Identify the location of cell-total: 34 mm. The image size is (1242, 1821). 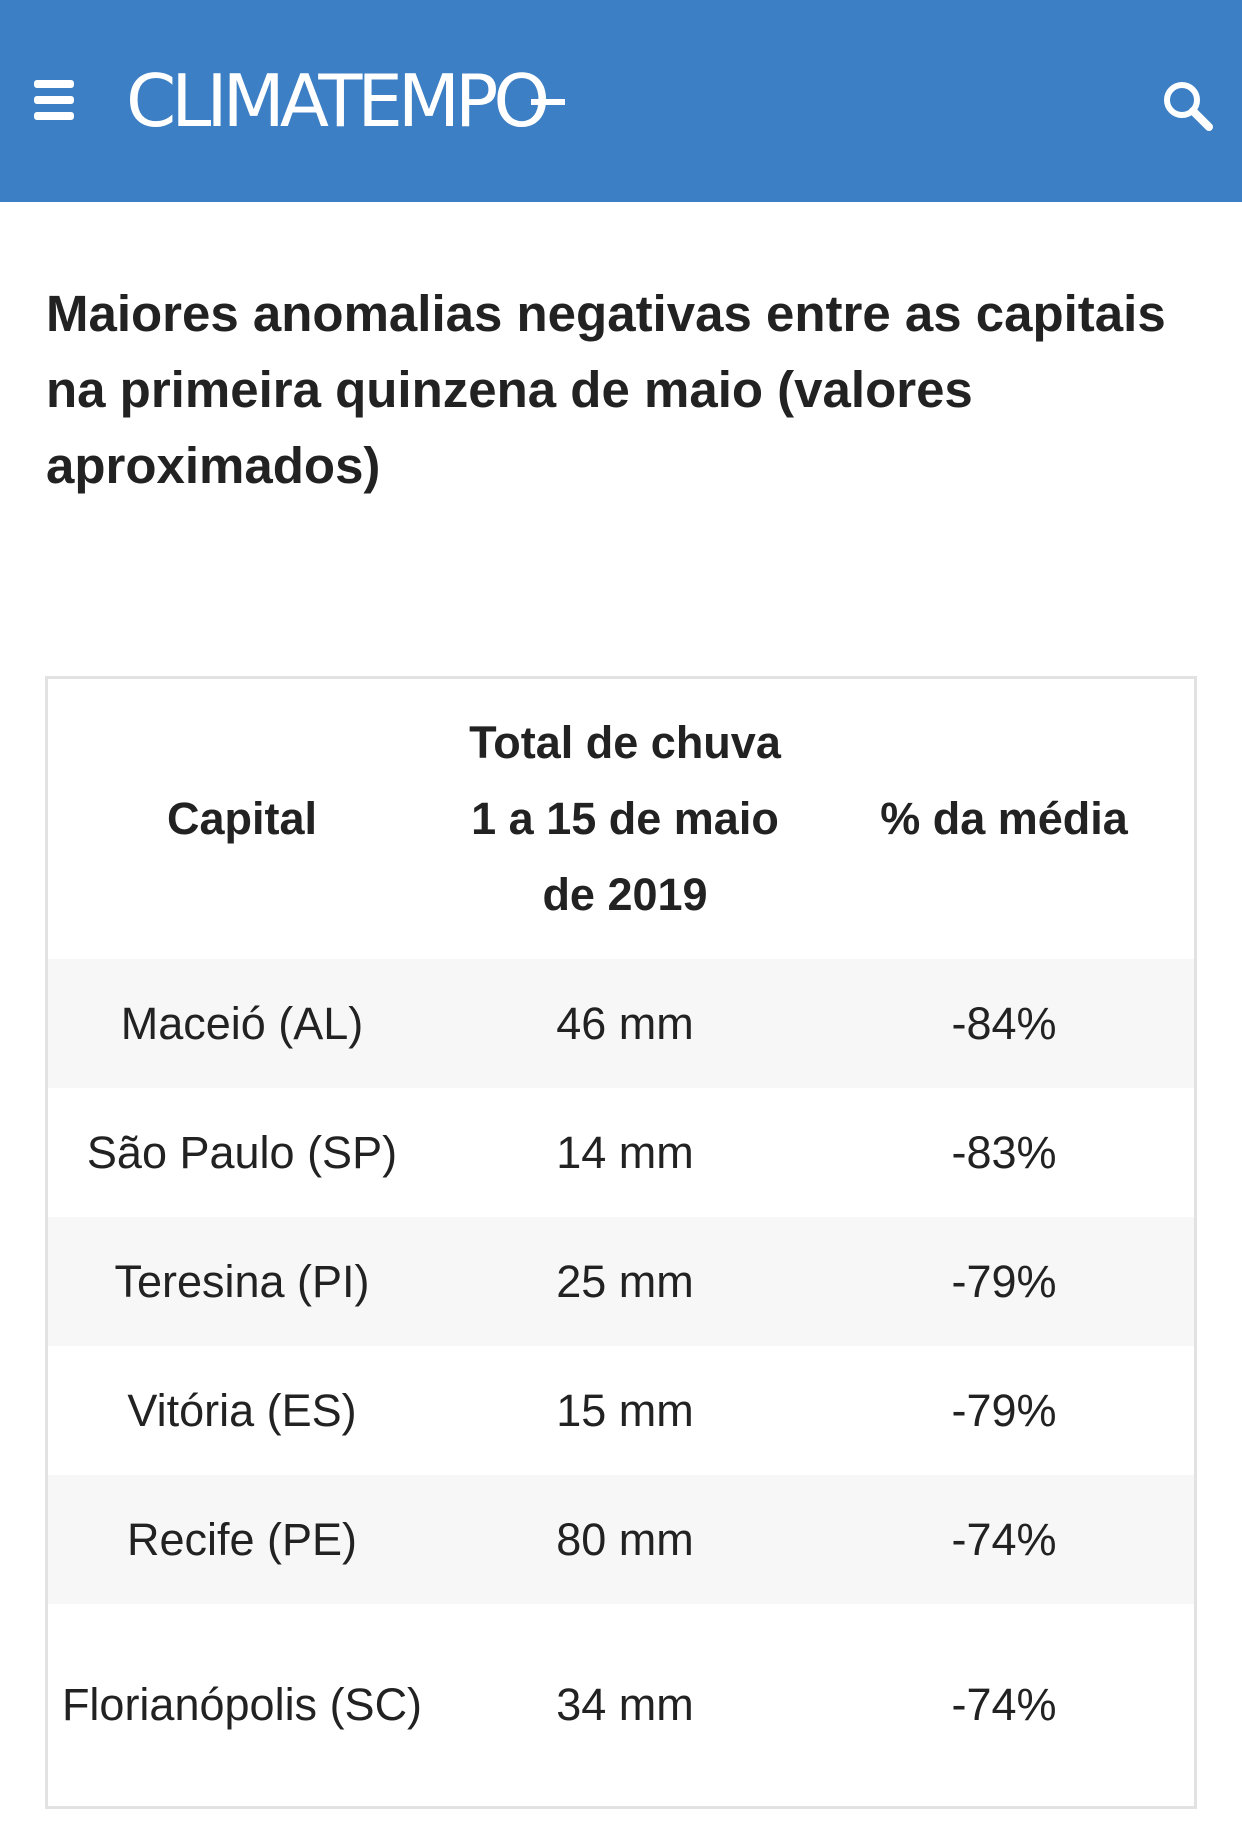
(625, 1704).